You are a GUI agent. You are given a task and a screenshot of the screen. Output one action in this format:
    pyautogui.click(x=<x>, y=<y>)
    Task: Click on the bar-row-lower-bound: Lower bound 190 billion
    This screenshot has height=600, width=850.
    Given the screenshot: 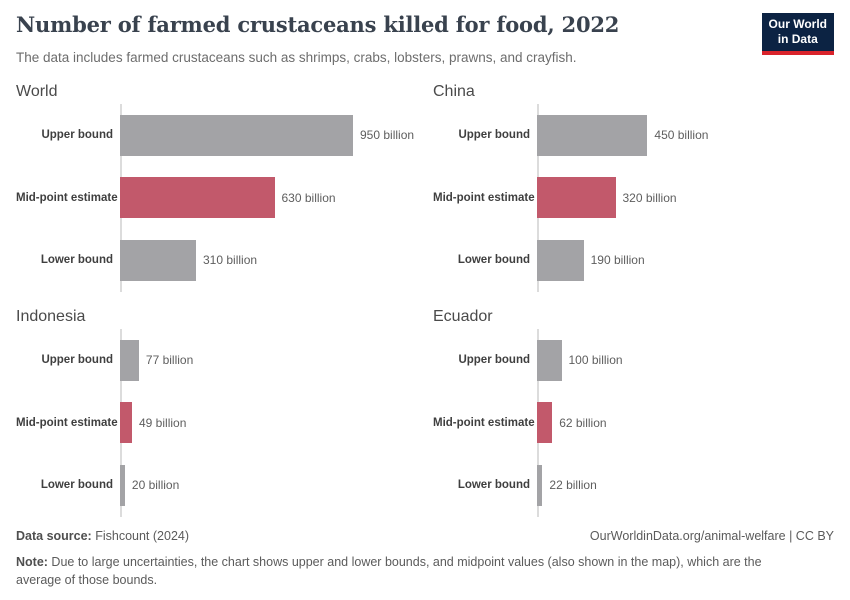 What is the action you would take?
    pyautogui.click(x=633, y=260)
    